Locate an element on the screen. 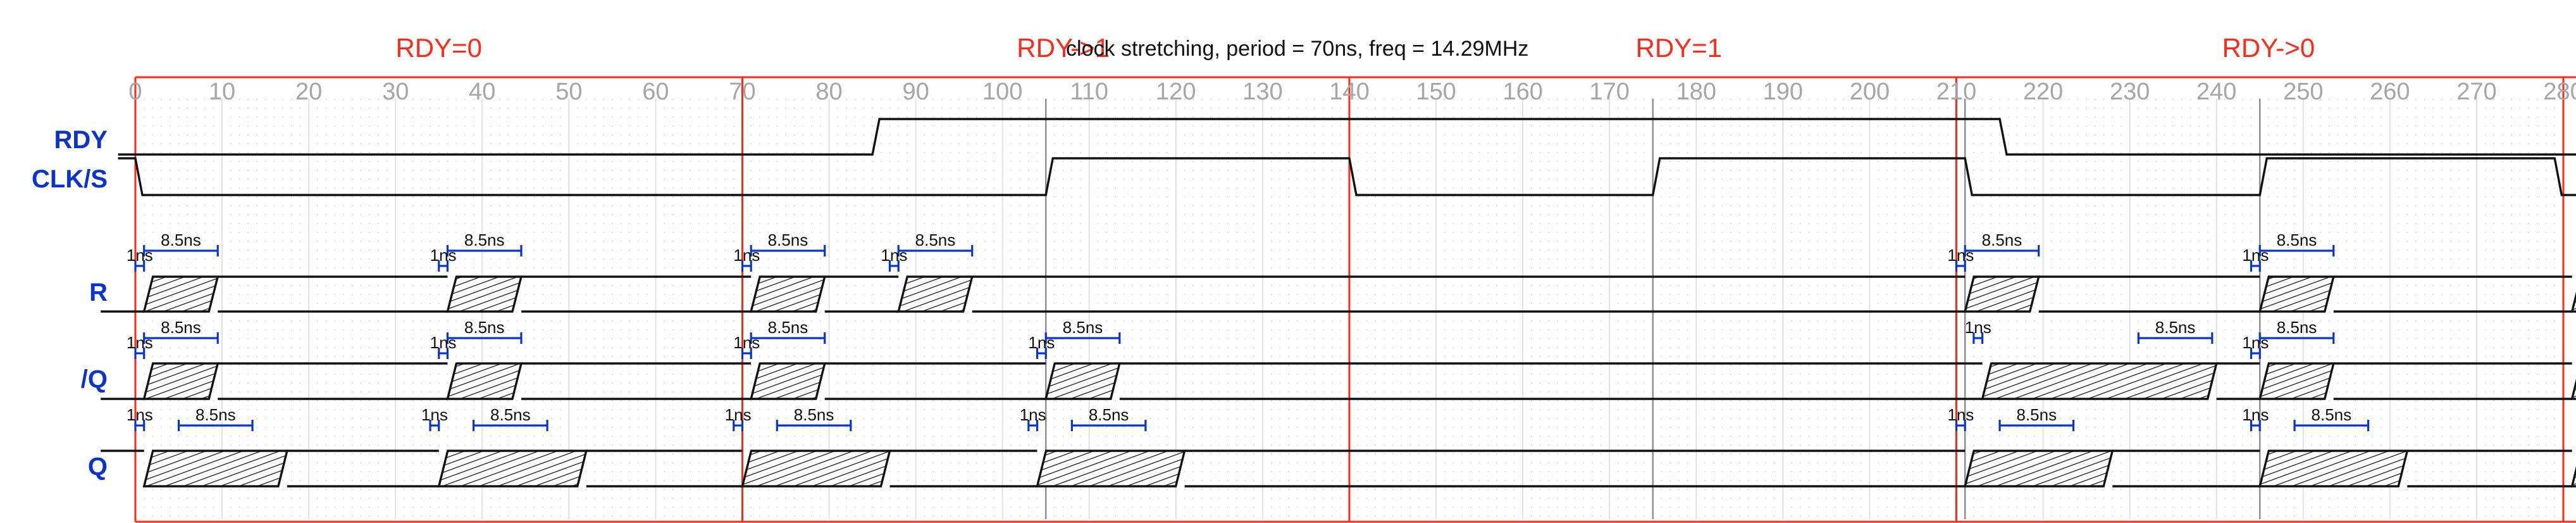 The height and width of the screenshot is (523, 2576). axis-tick-30: 30 is located at coordinates (395, 92).